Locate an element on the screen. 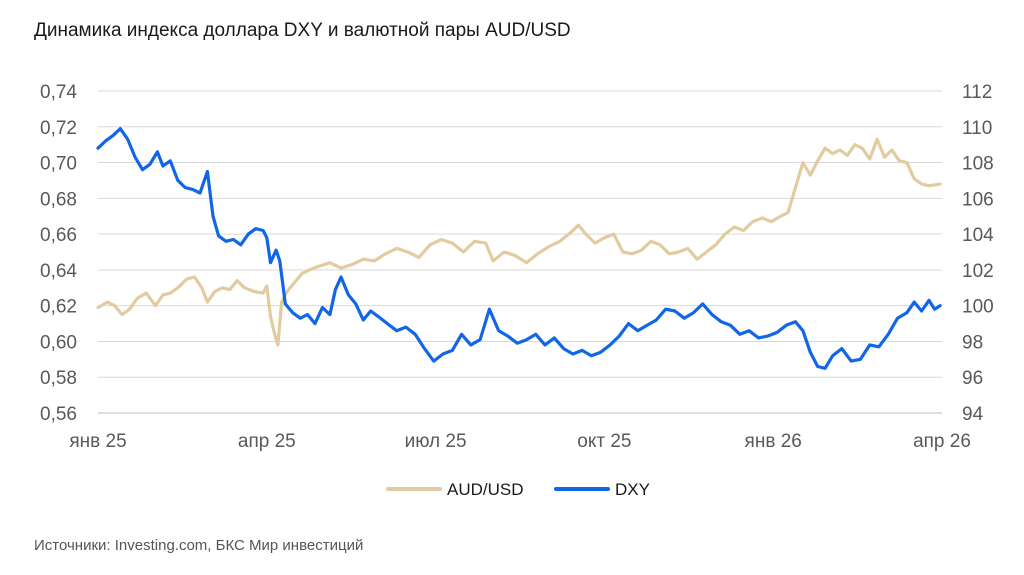 The height and width of the screenshot is (575, 1024). x-tick-label: янв 26 is located at coordinates (773, 441).